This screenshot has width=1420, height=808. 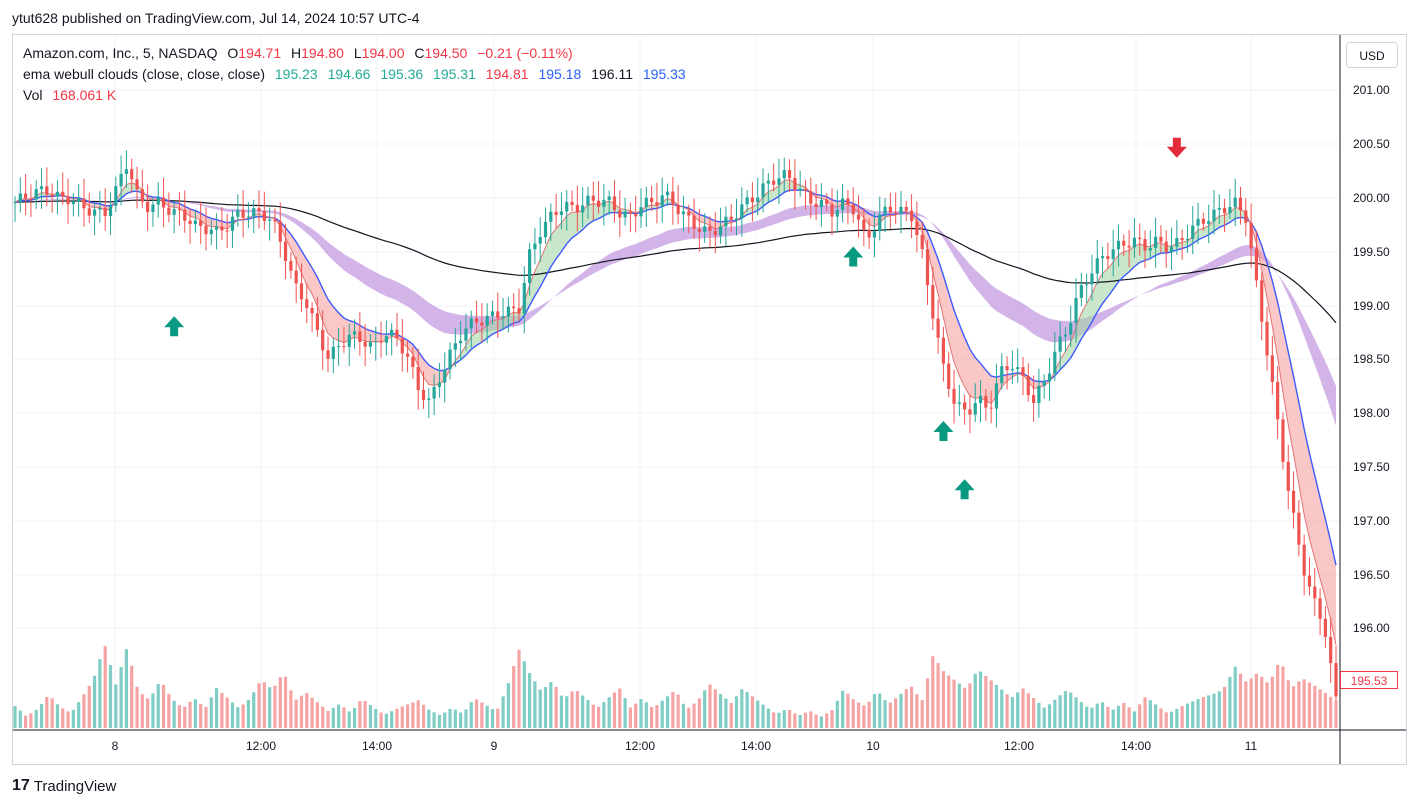 What do you see at coordinates (64, 786) in the screenshot?
I see `footer-brand: 17 TradingView` at bounding box center [64, 786].